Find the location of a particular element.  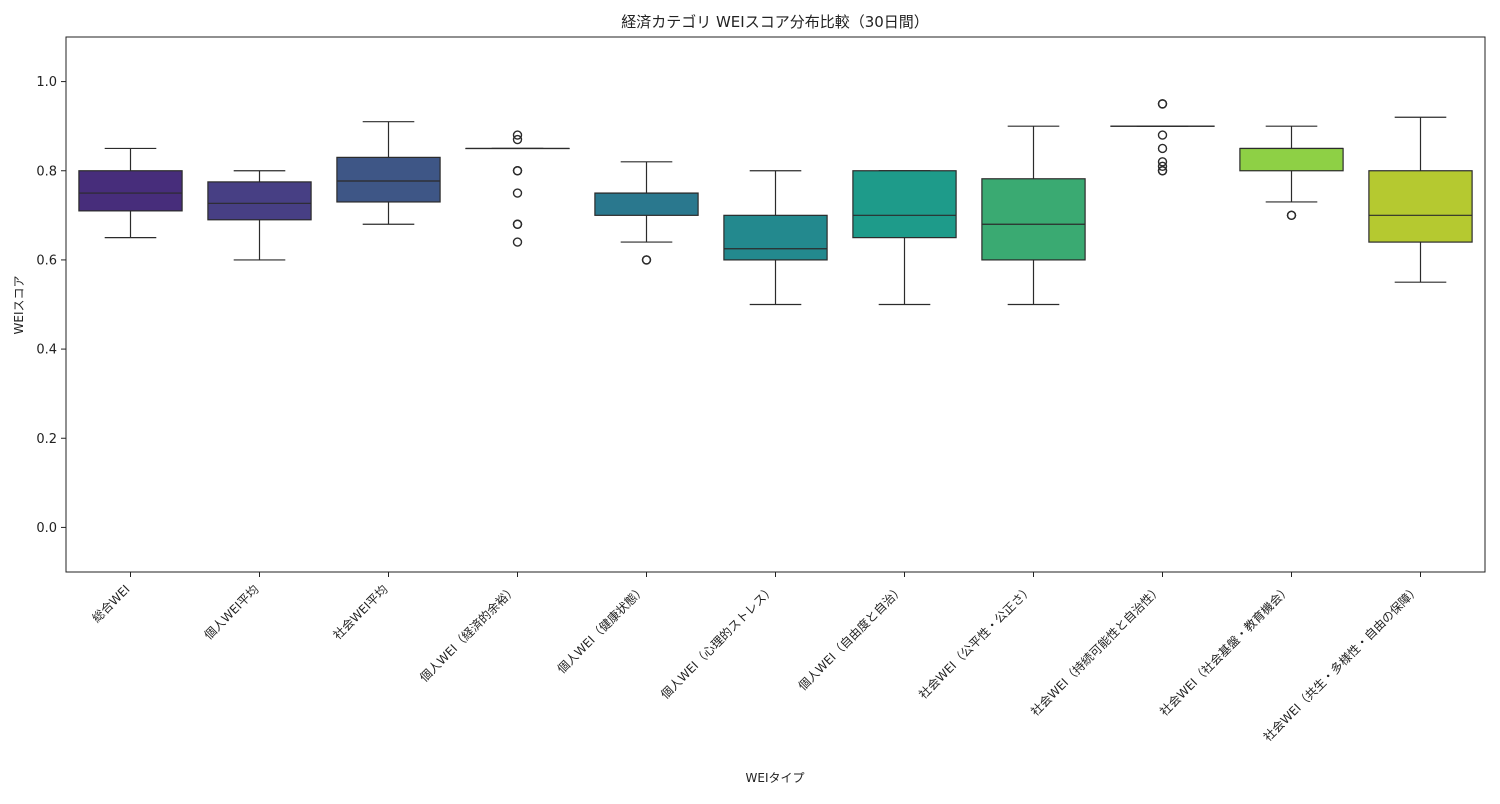

x-tick-label: 個人WEI（健康状態） is located at coordinates (601, 629).